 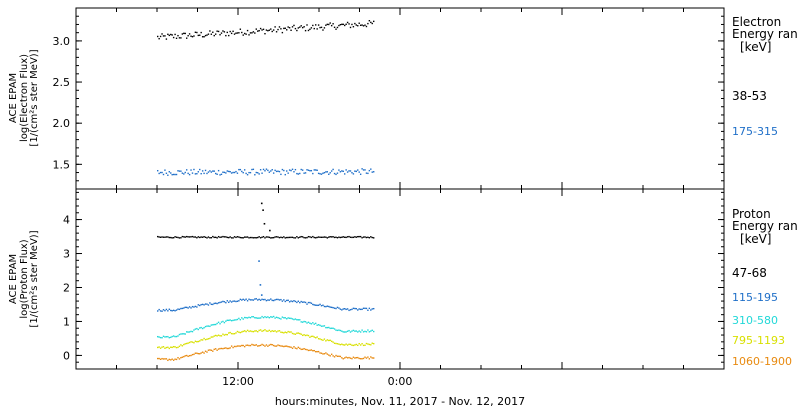 What do you see at coordinates (66, 254) in the screenshot?
I see `proton-ytick-label: 3` at bounding box center [66, 254].